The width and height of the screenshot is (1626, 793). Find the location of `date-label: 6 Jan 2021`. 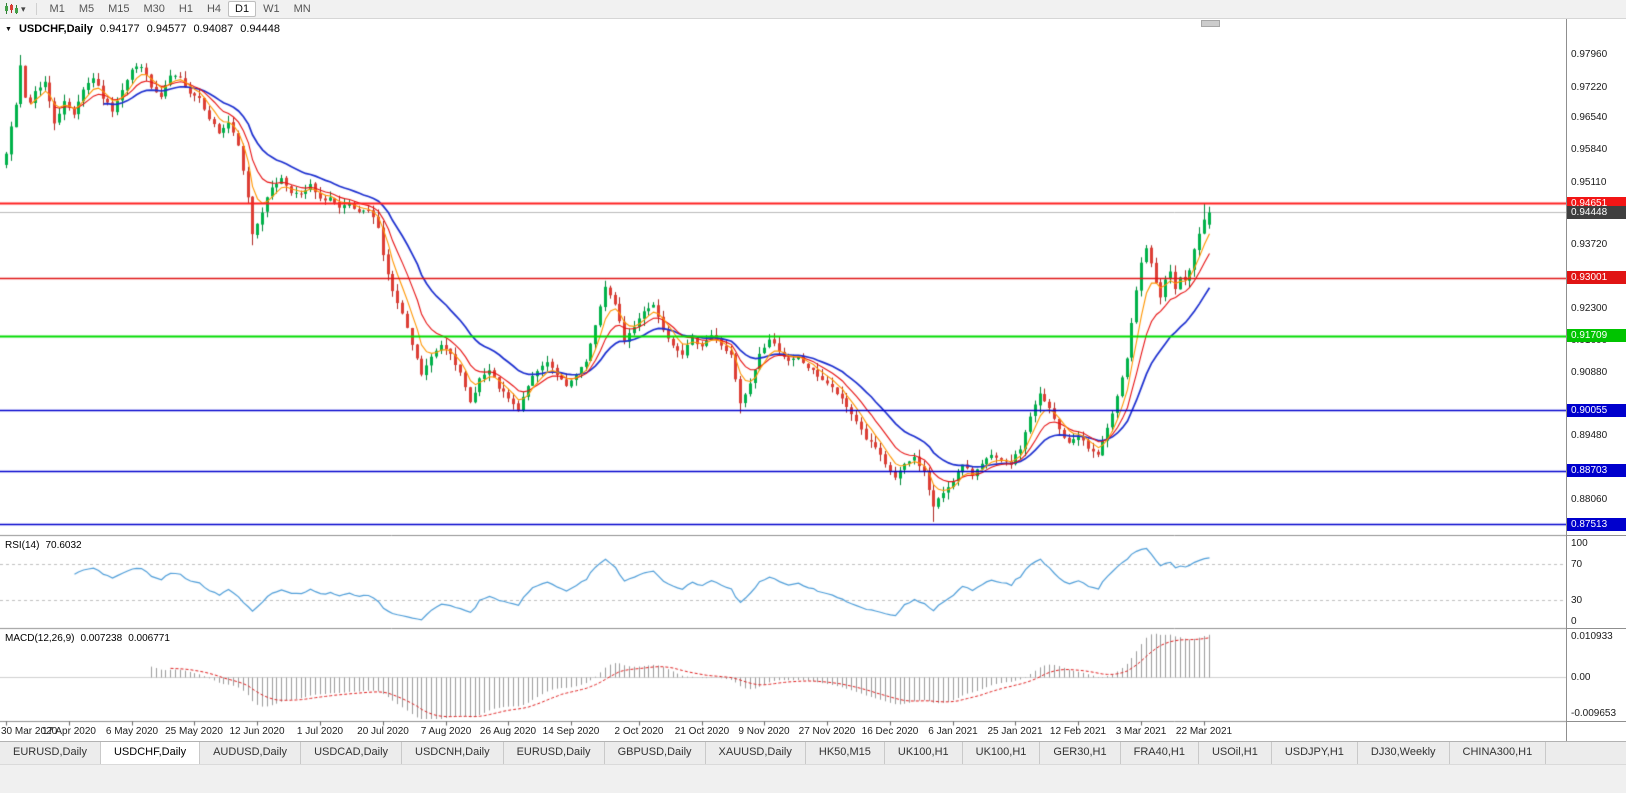

date-label: 6 Jan 2021 is located at coordinates (953, 731).